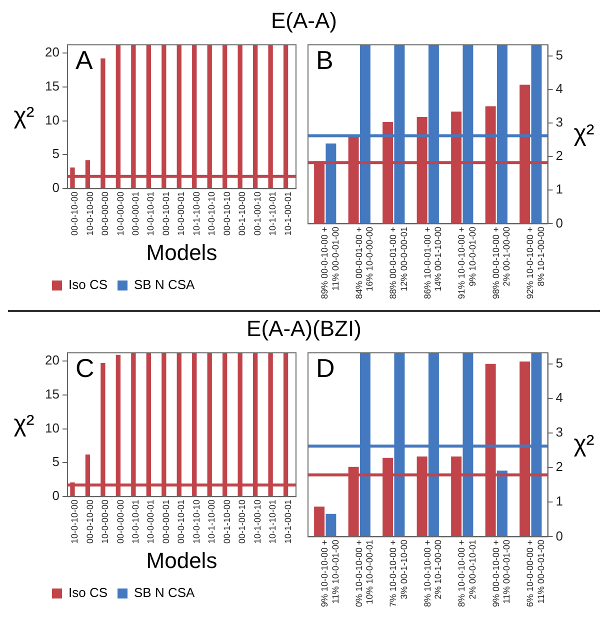 Image resolution: width=608 pixels, height=631 pixels. I want to click on x-tick-label: 9% 00-0-10-00 + 11% 00-0-01-00, so click(501, 574).